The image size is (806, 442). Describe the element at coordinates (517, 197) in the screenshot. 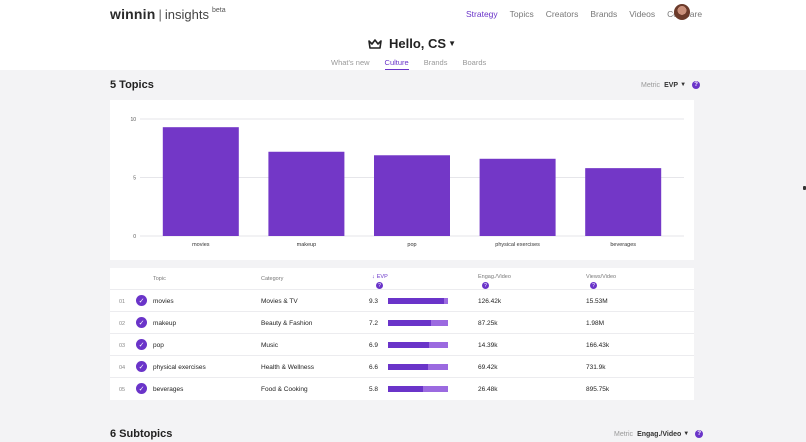

I see `bar-physical-exercises` at that location.